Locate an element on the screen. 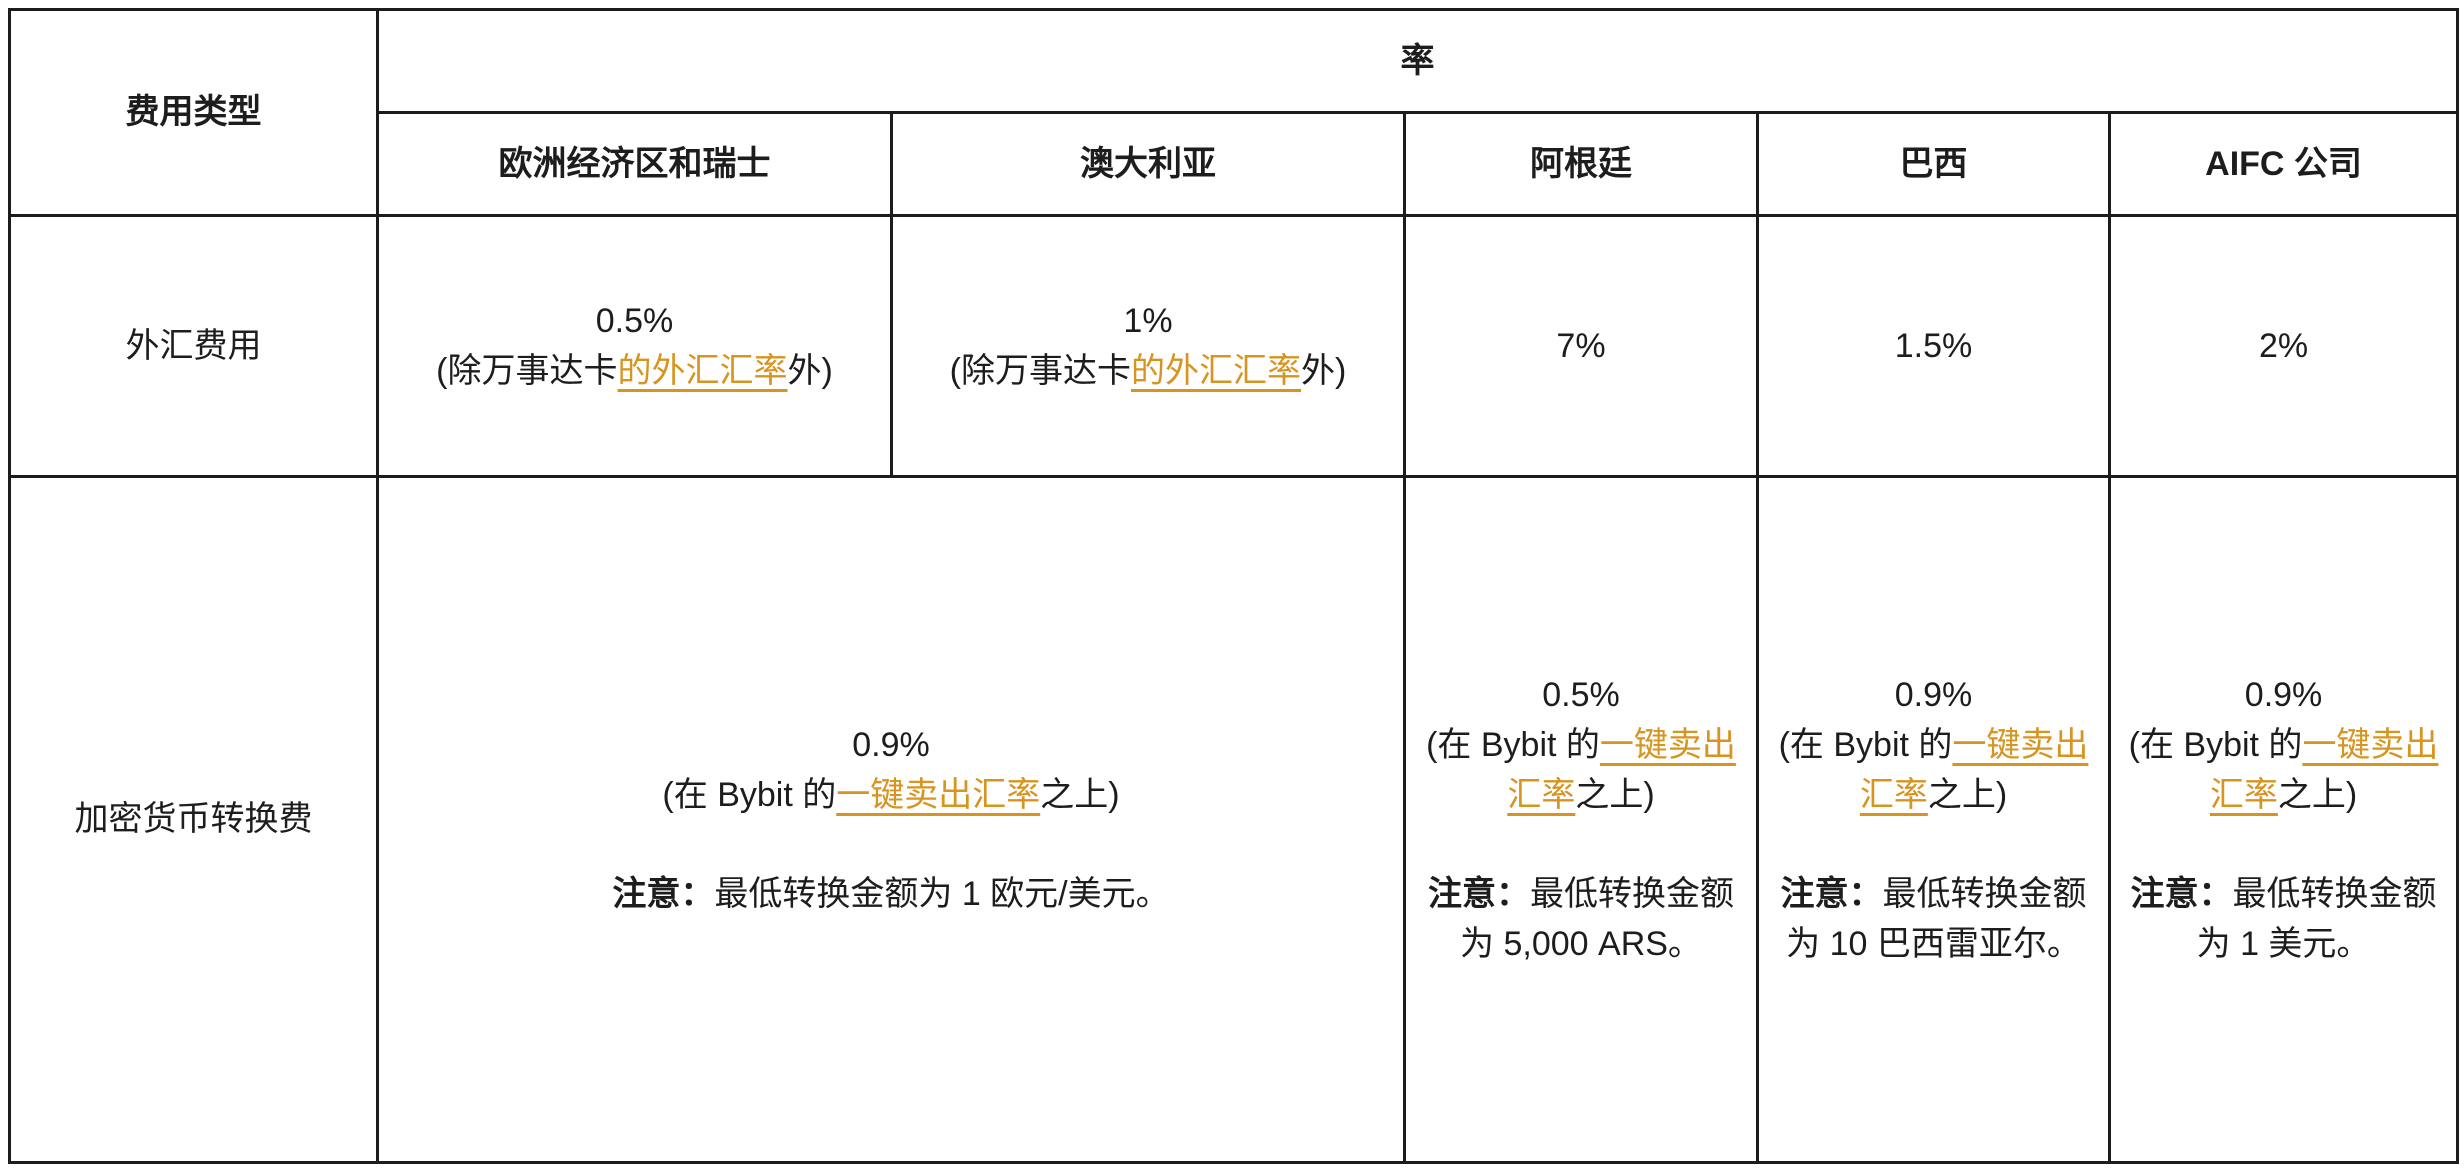  note-text: 最低转换金额为 1 欧元/美元。 is located at coordinates (942, 893).